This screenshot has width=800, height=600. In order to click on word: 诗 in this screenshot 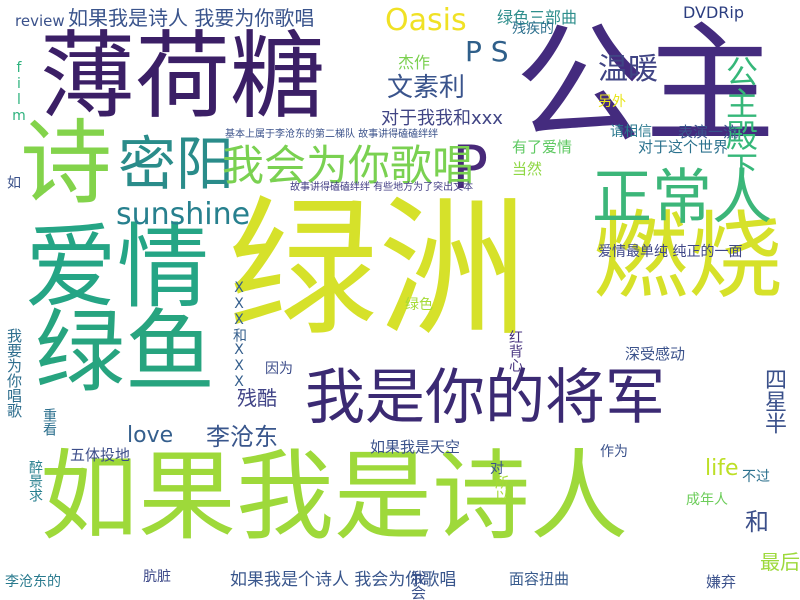, I will do `click(66, 163)`.